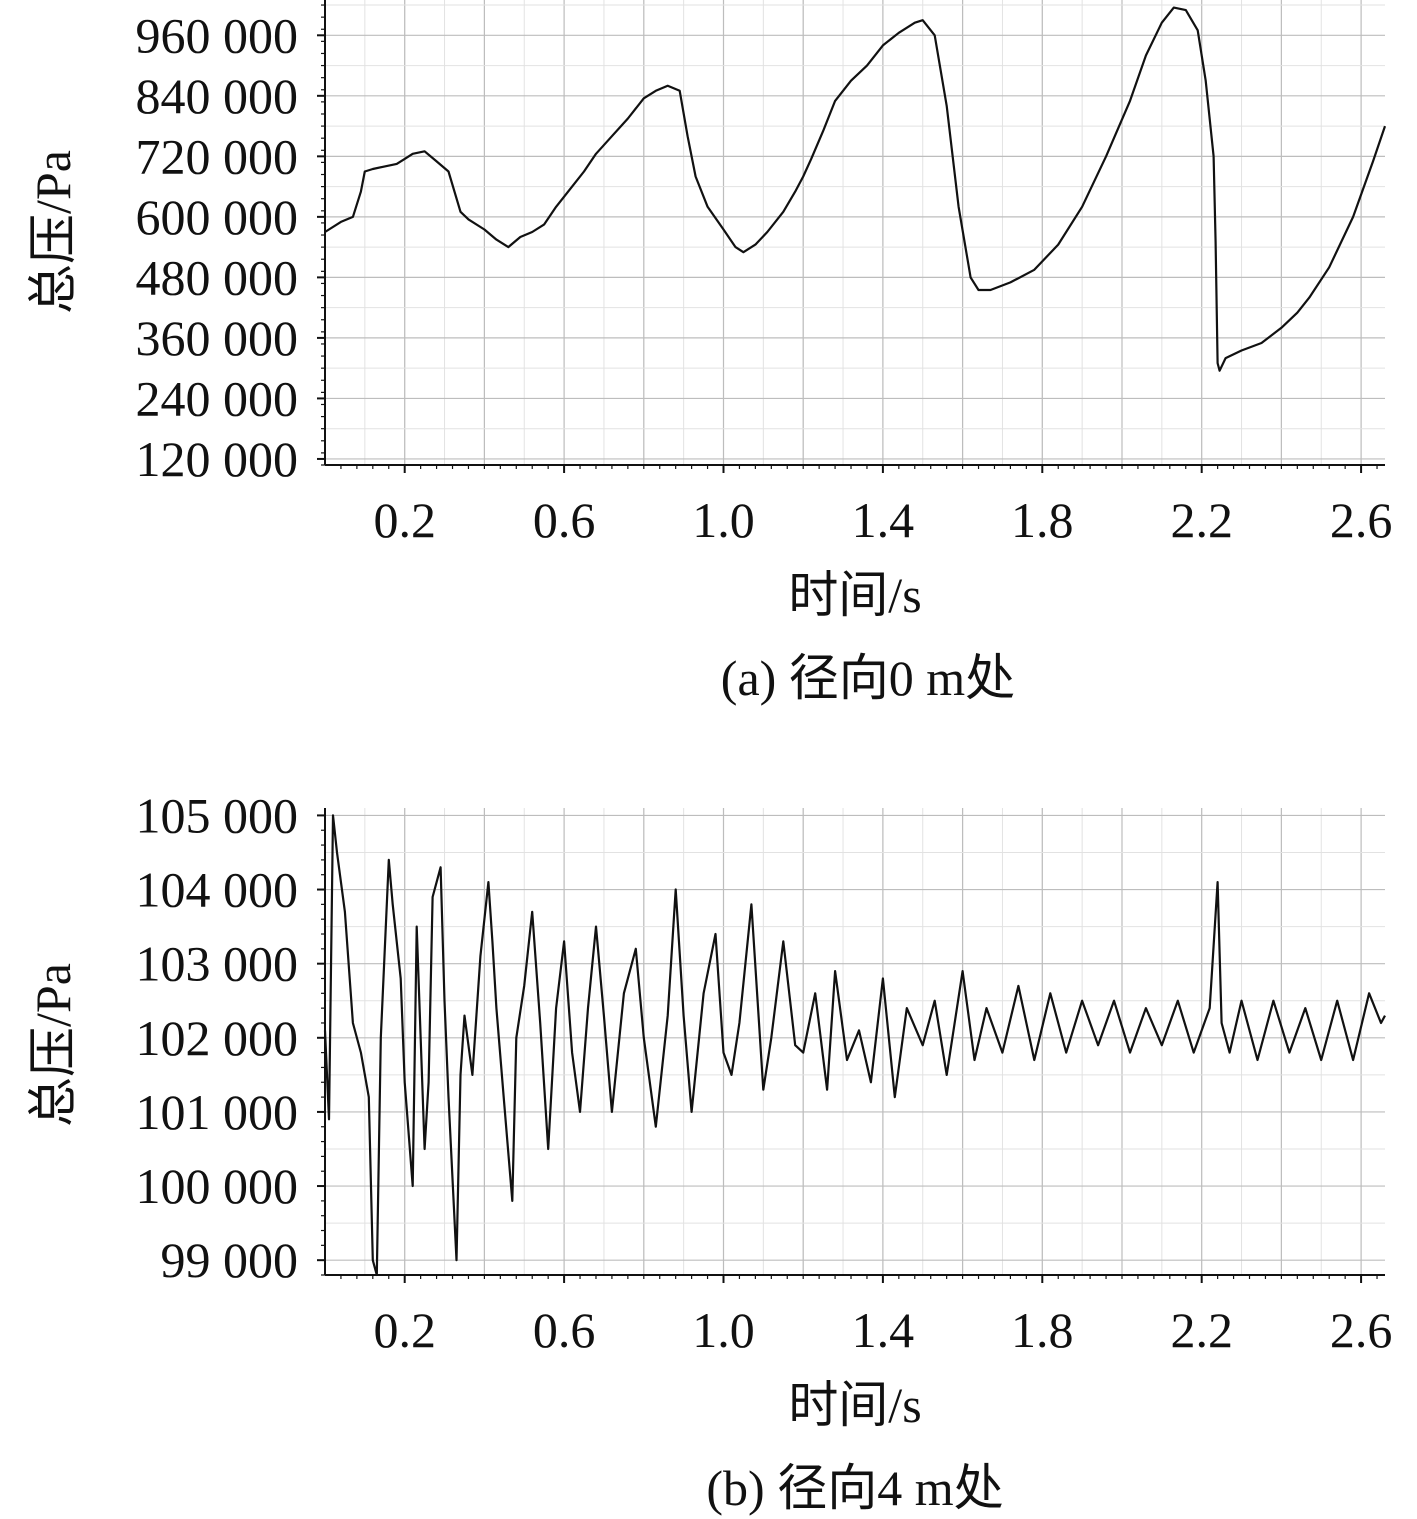  Describe the element at coordinates (217, 815) in the screenshot. I see `y-tick-label: 105 000` at that location.